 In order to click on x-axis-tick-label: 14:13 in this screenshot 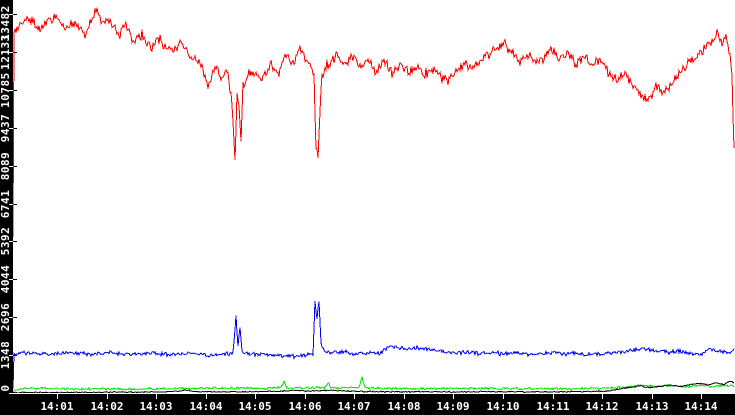, I will do `click(652, 406)`.